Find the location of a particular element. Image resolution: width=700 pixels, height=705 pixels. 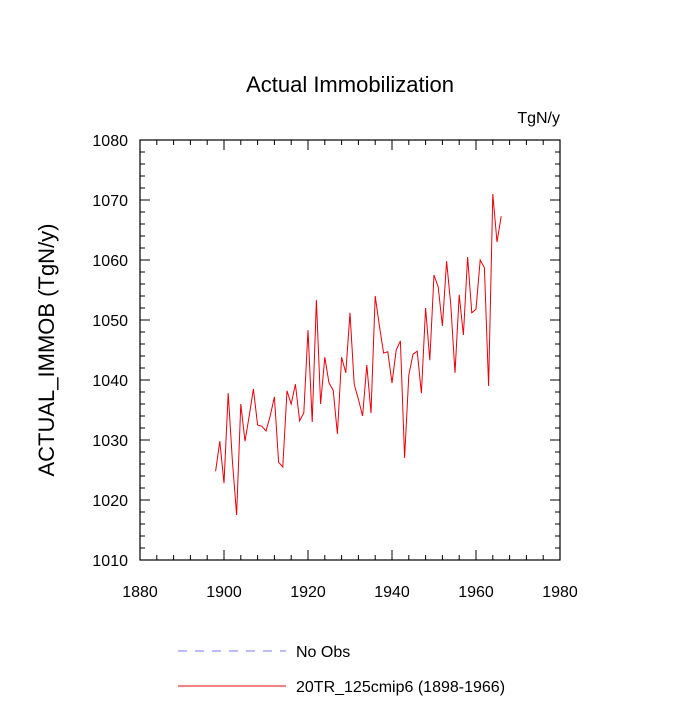

y-axis-label: ACTUAL_IMMOB (TgN/y) is located at coordinates (46, 349).